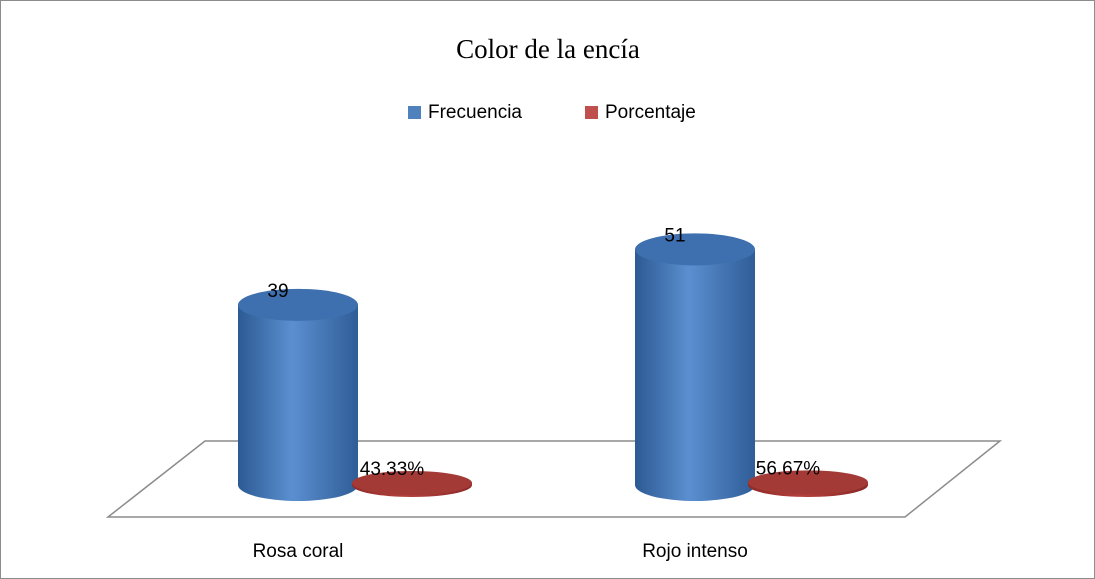  I want to click on chart-title: Color de la encía, so click(548, 49).